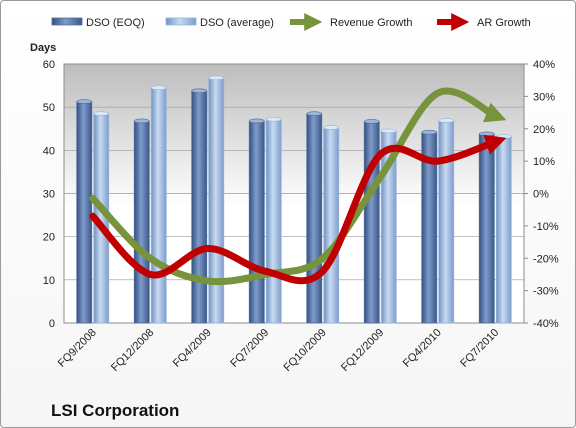 Image resolution: width=576 pixels, height=428 pixels. What do you see at coordinates (249, 348) in the screenshot?
I see `x-tick-label: FQ7/2009` at bounding box center [249, 348].